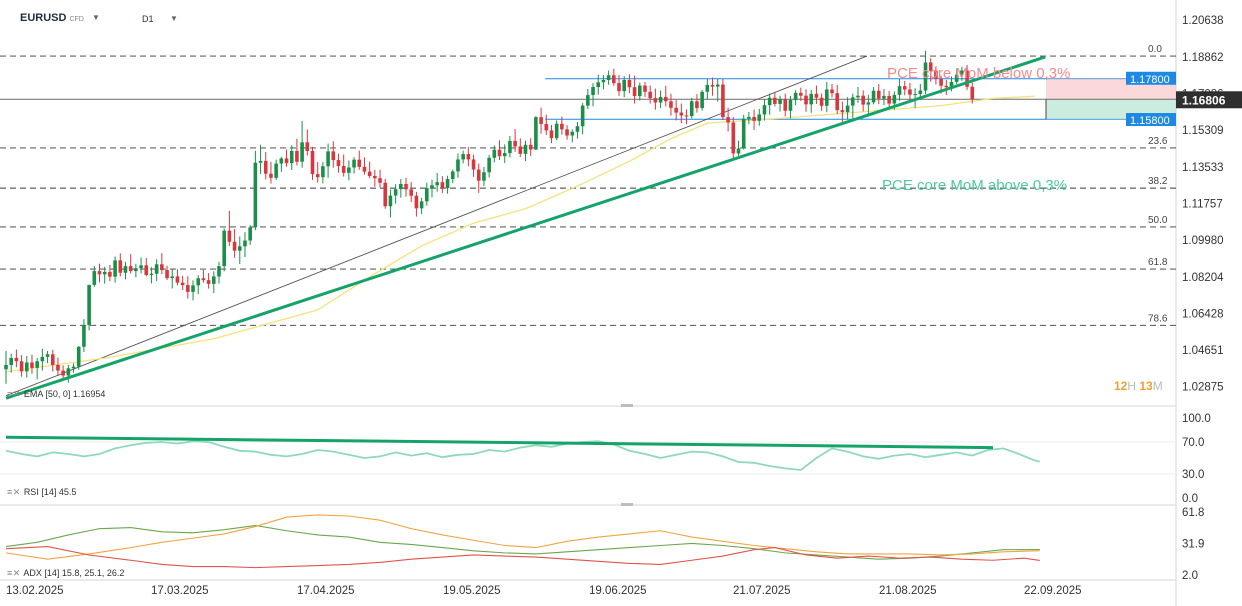 The width and height of the screenshot is (1242, 606). I want to click on price-tick-label: 1.06428, so click(1203, 314).